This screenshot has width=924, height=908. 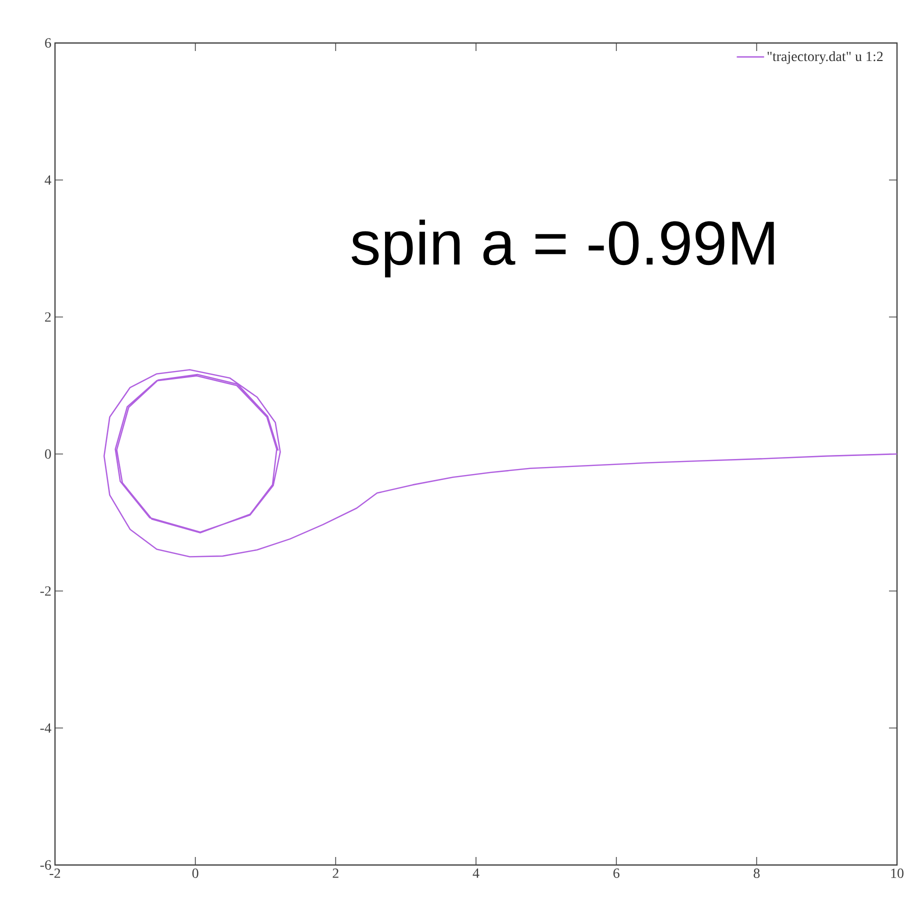 What do you see at coordinates (616, 873) in the screenshot?
I see `x-tick-label: 6` at bounding box center [616, 873].